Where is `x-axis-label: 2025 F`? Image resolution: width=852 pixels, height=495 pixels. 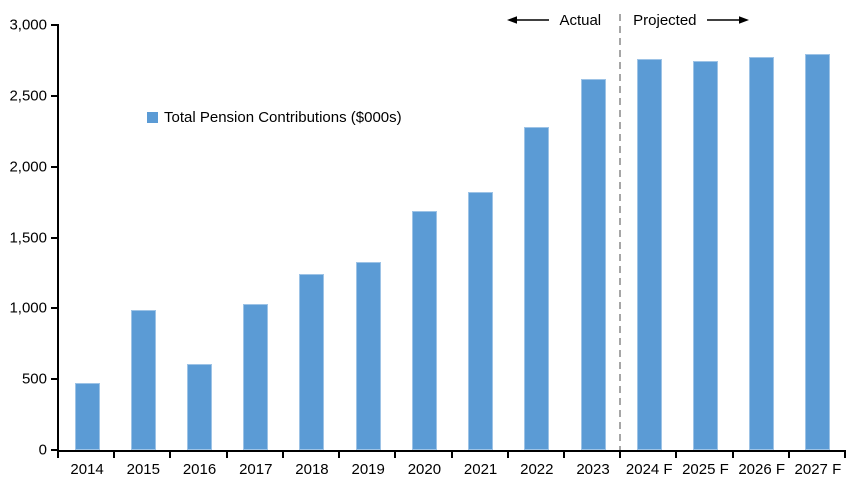
x-axis-label: 2025 F is located at coordinates (705, 469).